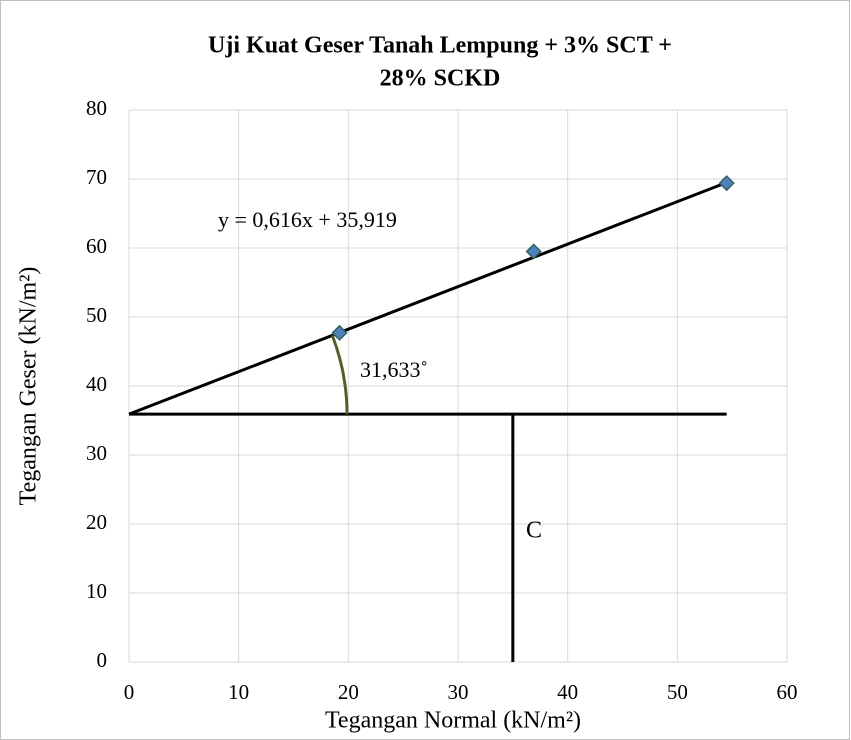 The height and width of the screenshot is (740, 851). I want to click on y-tick-label: 60, so click(96, 246).